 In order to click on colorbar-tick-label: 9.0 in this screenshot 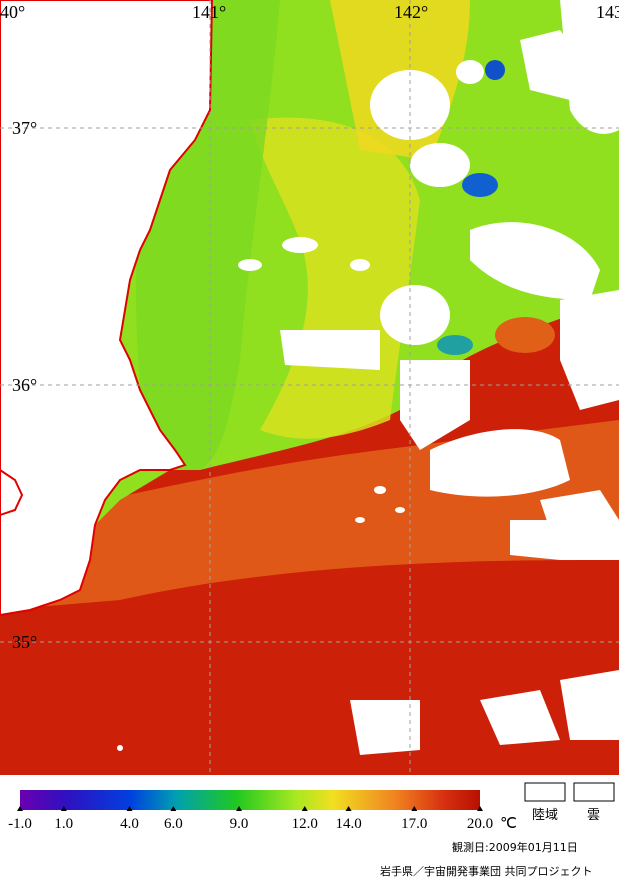, I will do `click(239, 824)`.